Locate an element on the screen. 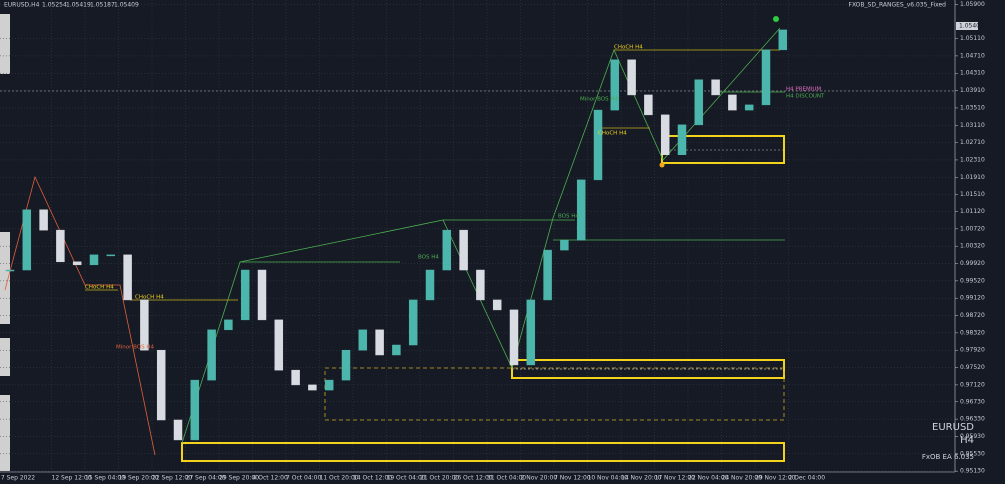 This screenshot has width=1005, height=484. x-tick-label: 29 Sep 20:00 is located at coordinates (239, 478).